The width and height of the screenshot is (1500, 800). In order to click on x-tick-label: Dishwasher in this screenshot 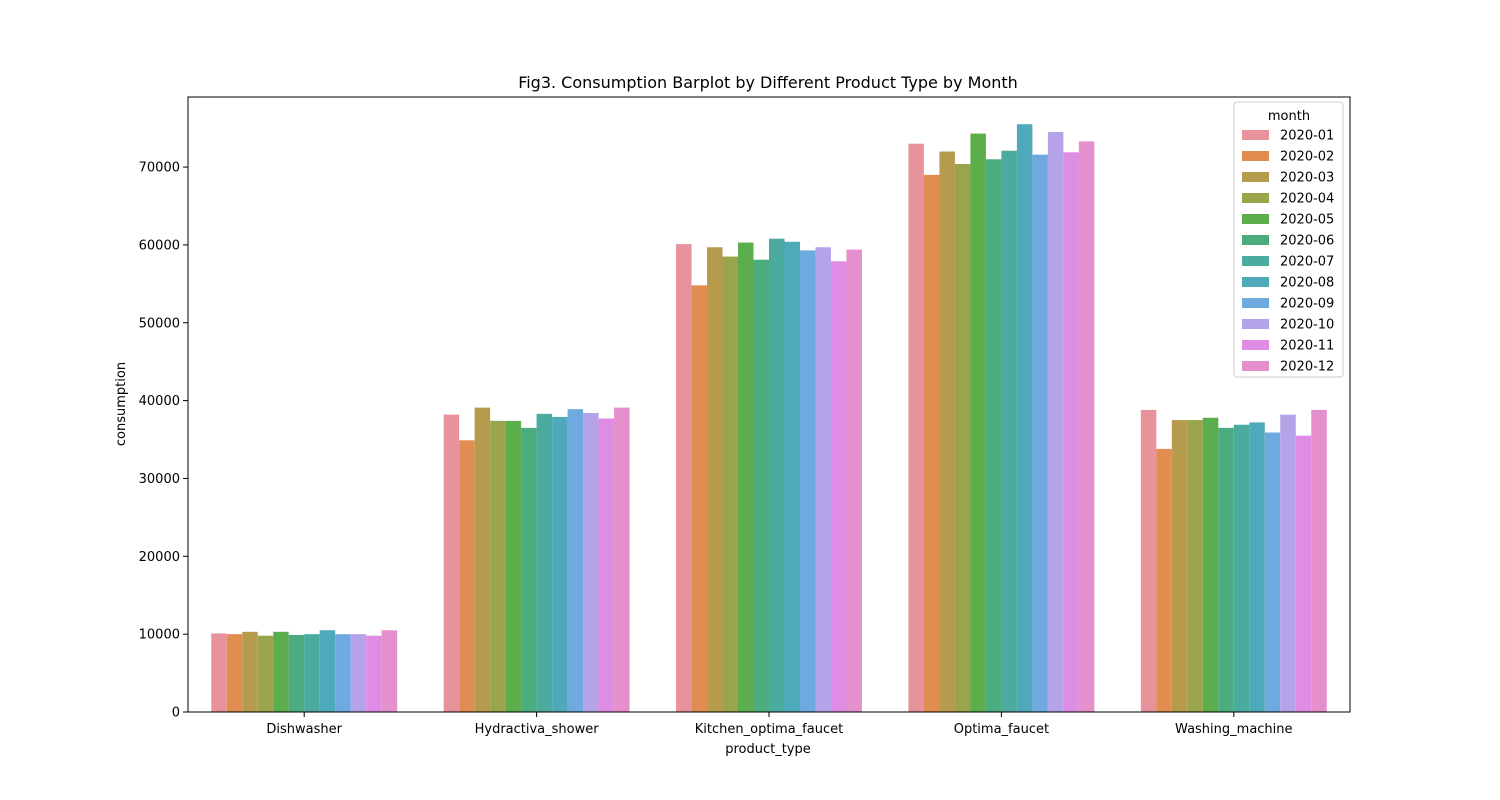, I will do `click(304, 729)`.